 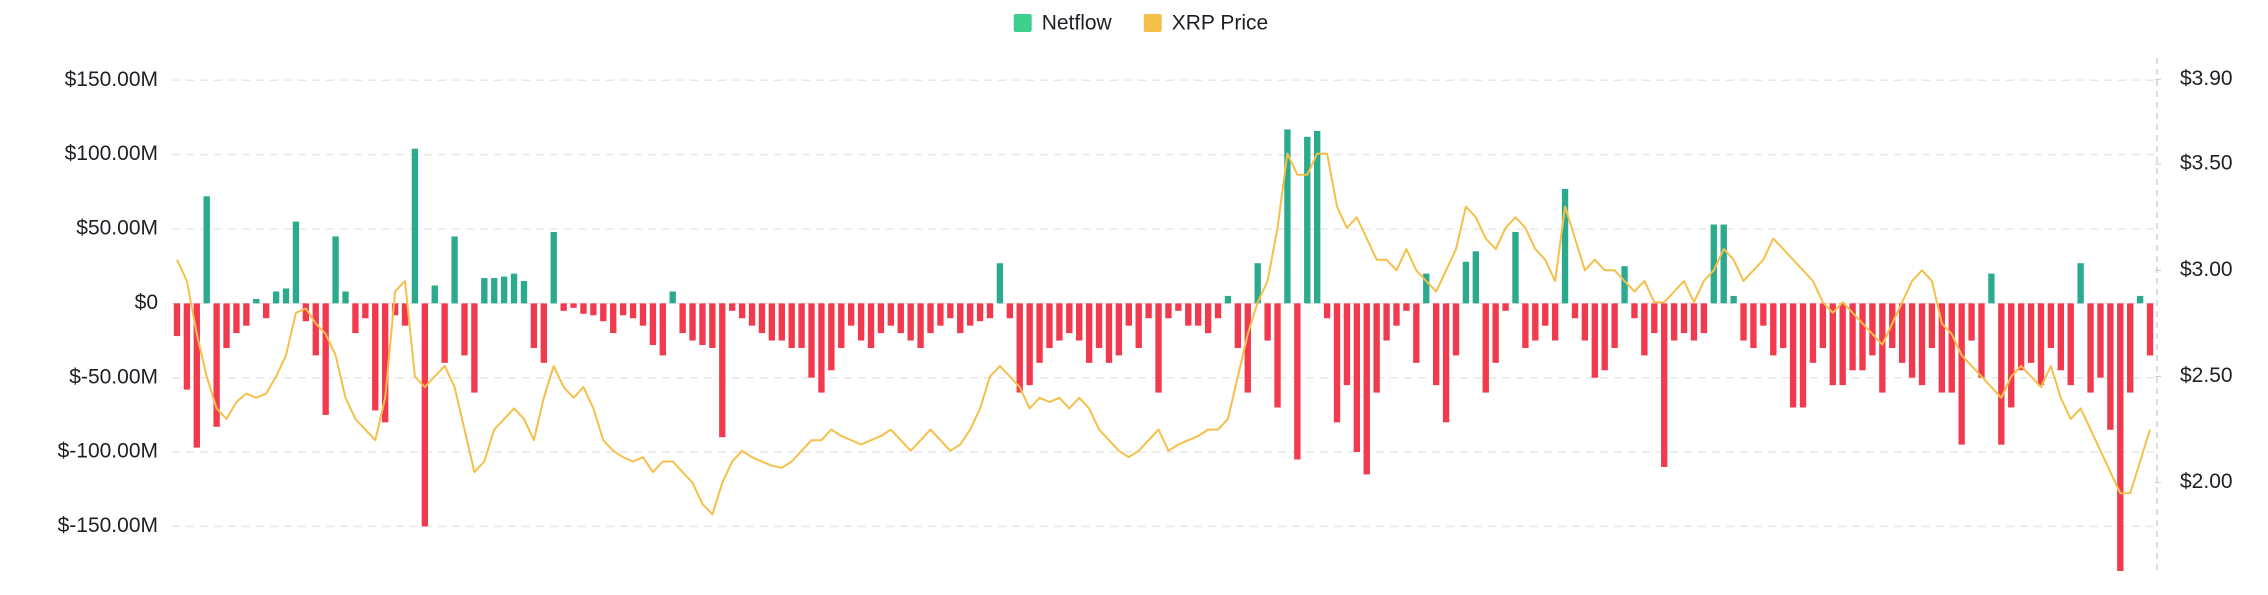 What do you see at coordinates (117, 228) in the screenshot?
I see `y-tick-label: $50.00M` at bounding box center [117, 228].